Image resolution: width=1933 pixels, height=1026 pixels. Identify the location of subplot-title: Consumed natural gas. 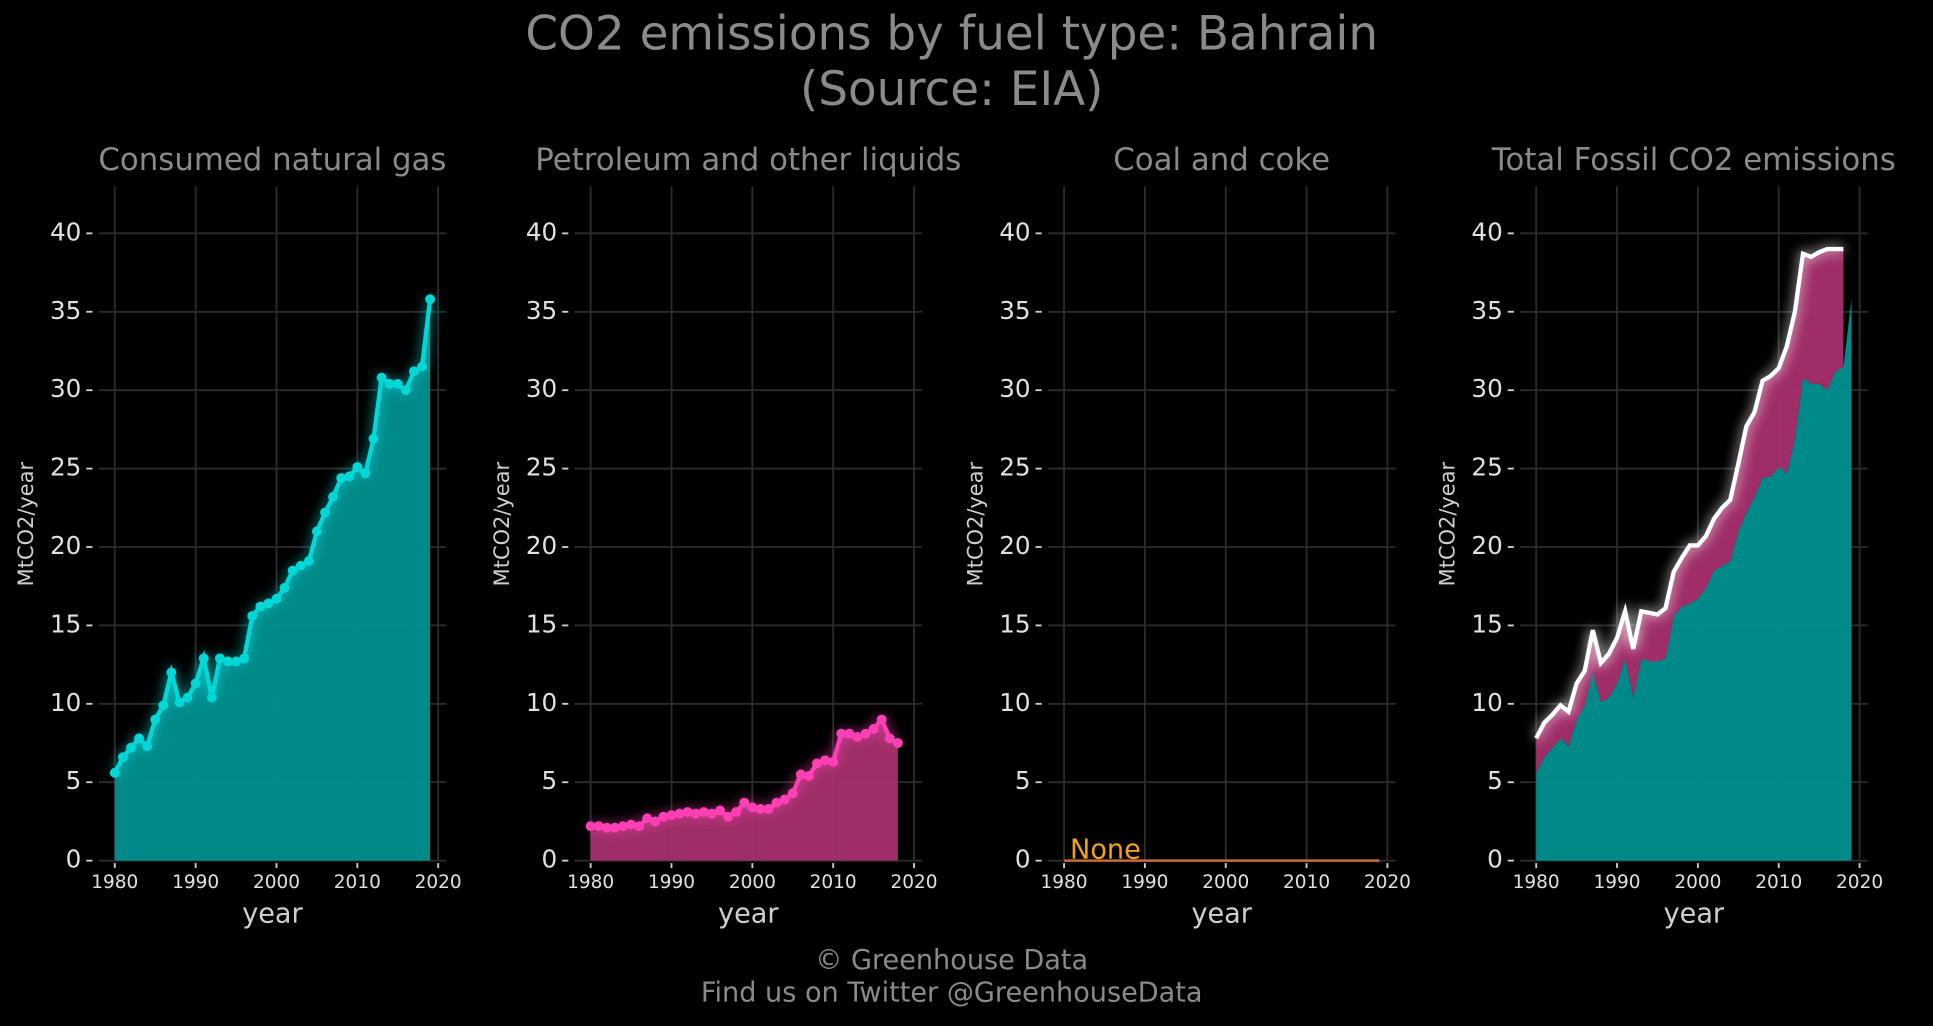
(272, 160).